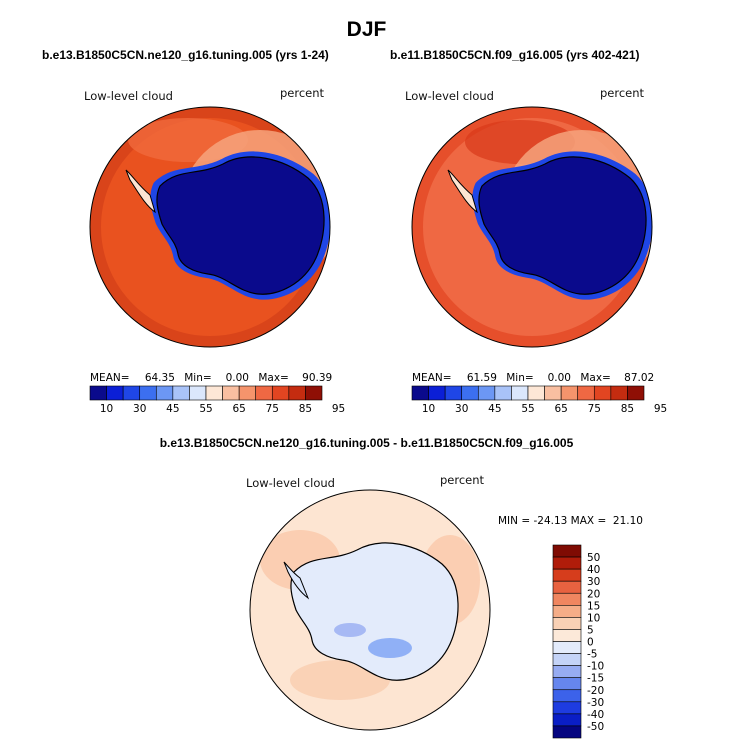 This screenshot has width=733, height=747. Describe the element at coordinates (590, 630) in the screenshot. I see `colorbar-bottom-tick-label: 5` at that location.